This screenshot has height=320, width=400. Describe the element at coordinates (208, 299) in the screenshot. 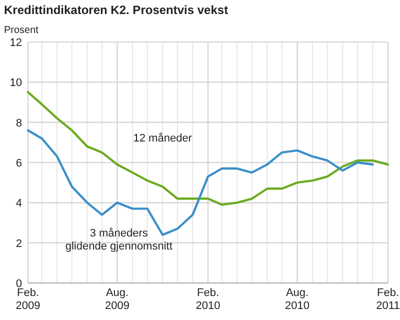

I see `x-tick-label: Feb. 2010` at that location.